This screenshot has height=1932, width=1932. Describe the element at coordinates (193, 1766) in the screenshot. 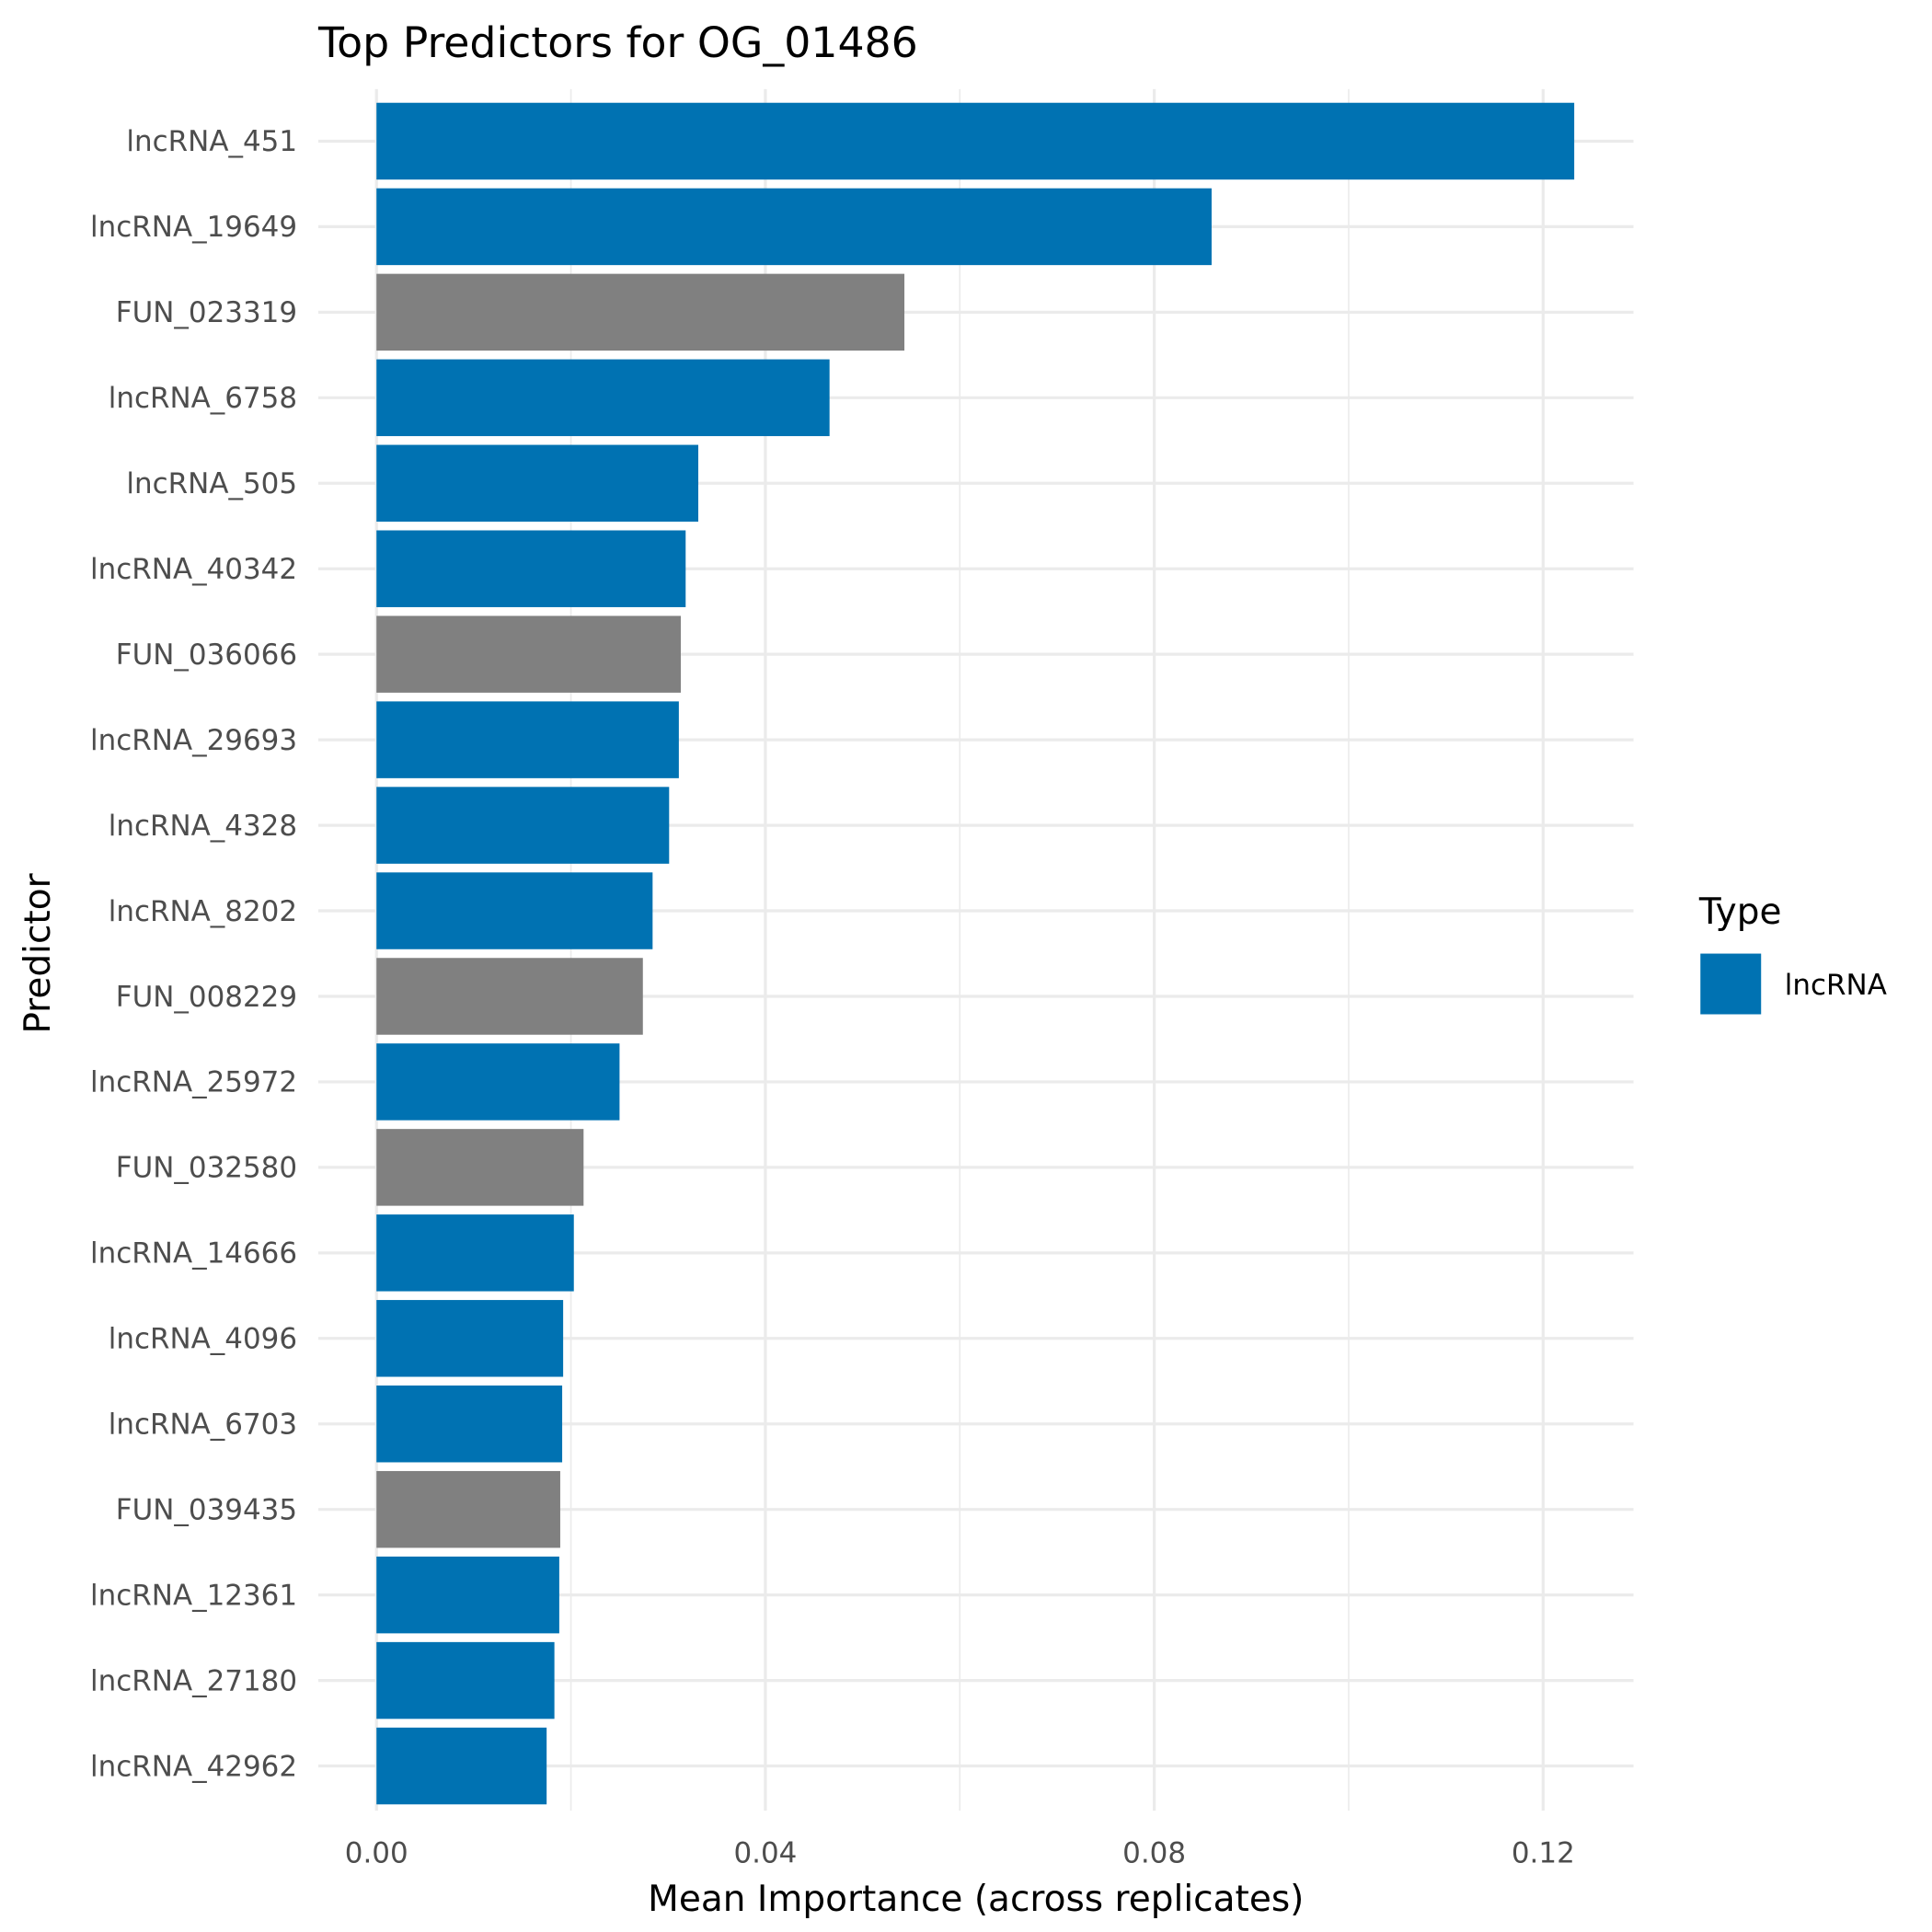

I see `y-tick-label: lncRNA_42962` at that location.